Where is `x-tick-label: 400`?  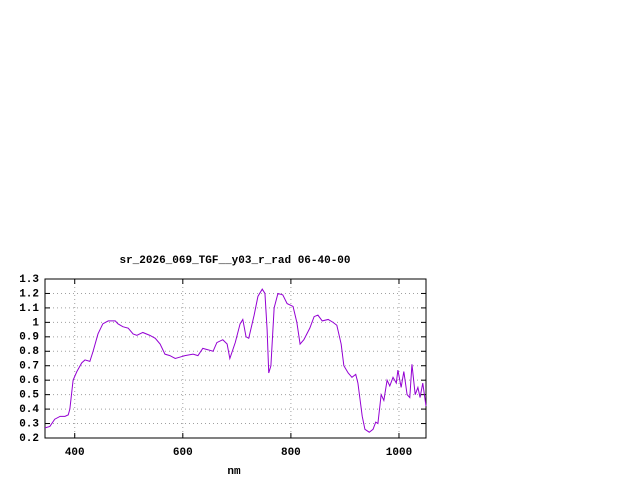
x-tick-label: 400 is located at coordinates (75, 453).